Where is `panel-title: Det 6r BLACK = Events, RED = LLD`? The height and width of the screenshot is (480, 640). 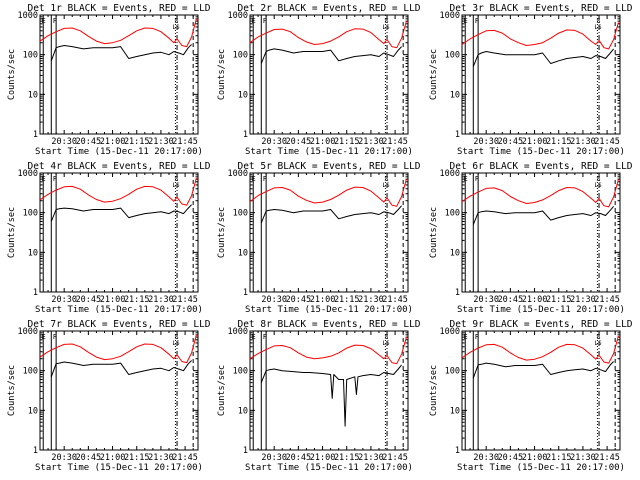 panel-title: Det 6r BLACK = Events, RED = LLD is located at coordinates (540, 166).